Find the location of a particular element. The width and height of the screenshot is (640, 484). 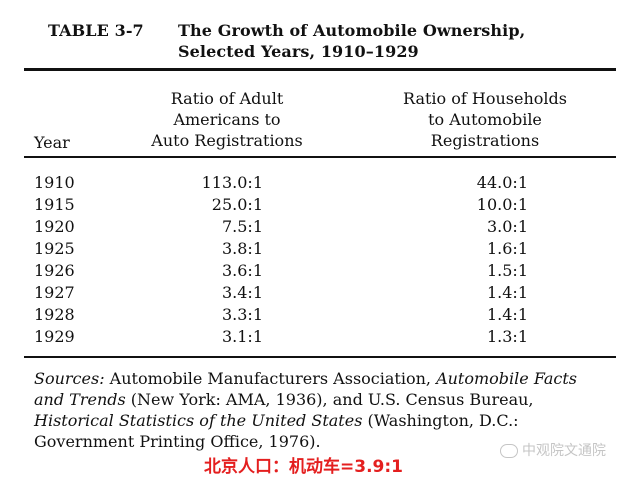

bottom-rule is located at coordinates (320, 357).